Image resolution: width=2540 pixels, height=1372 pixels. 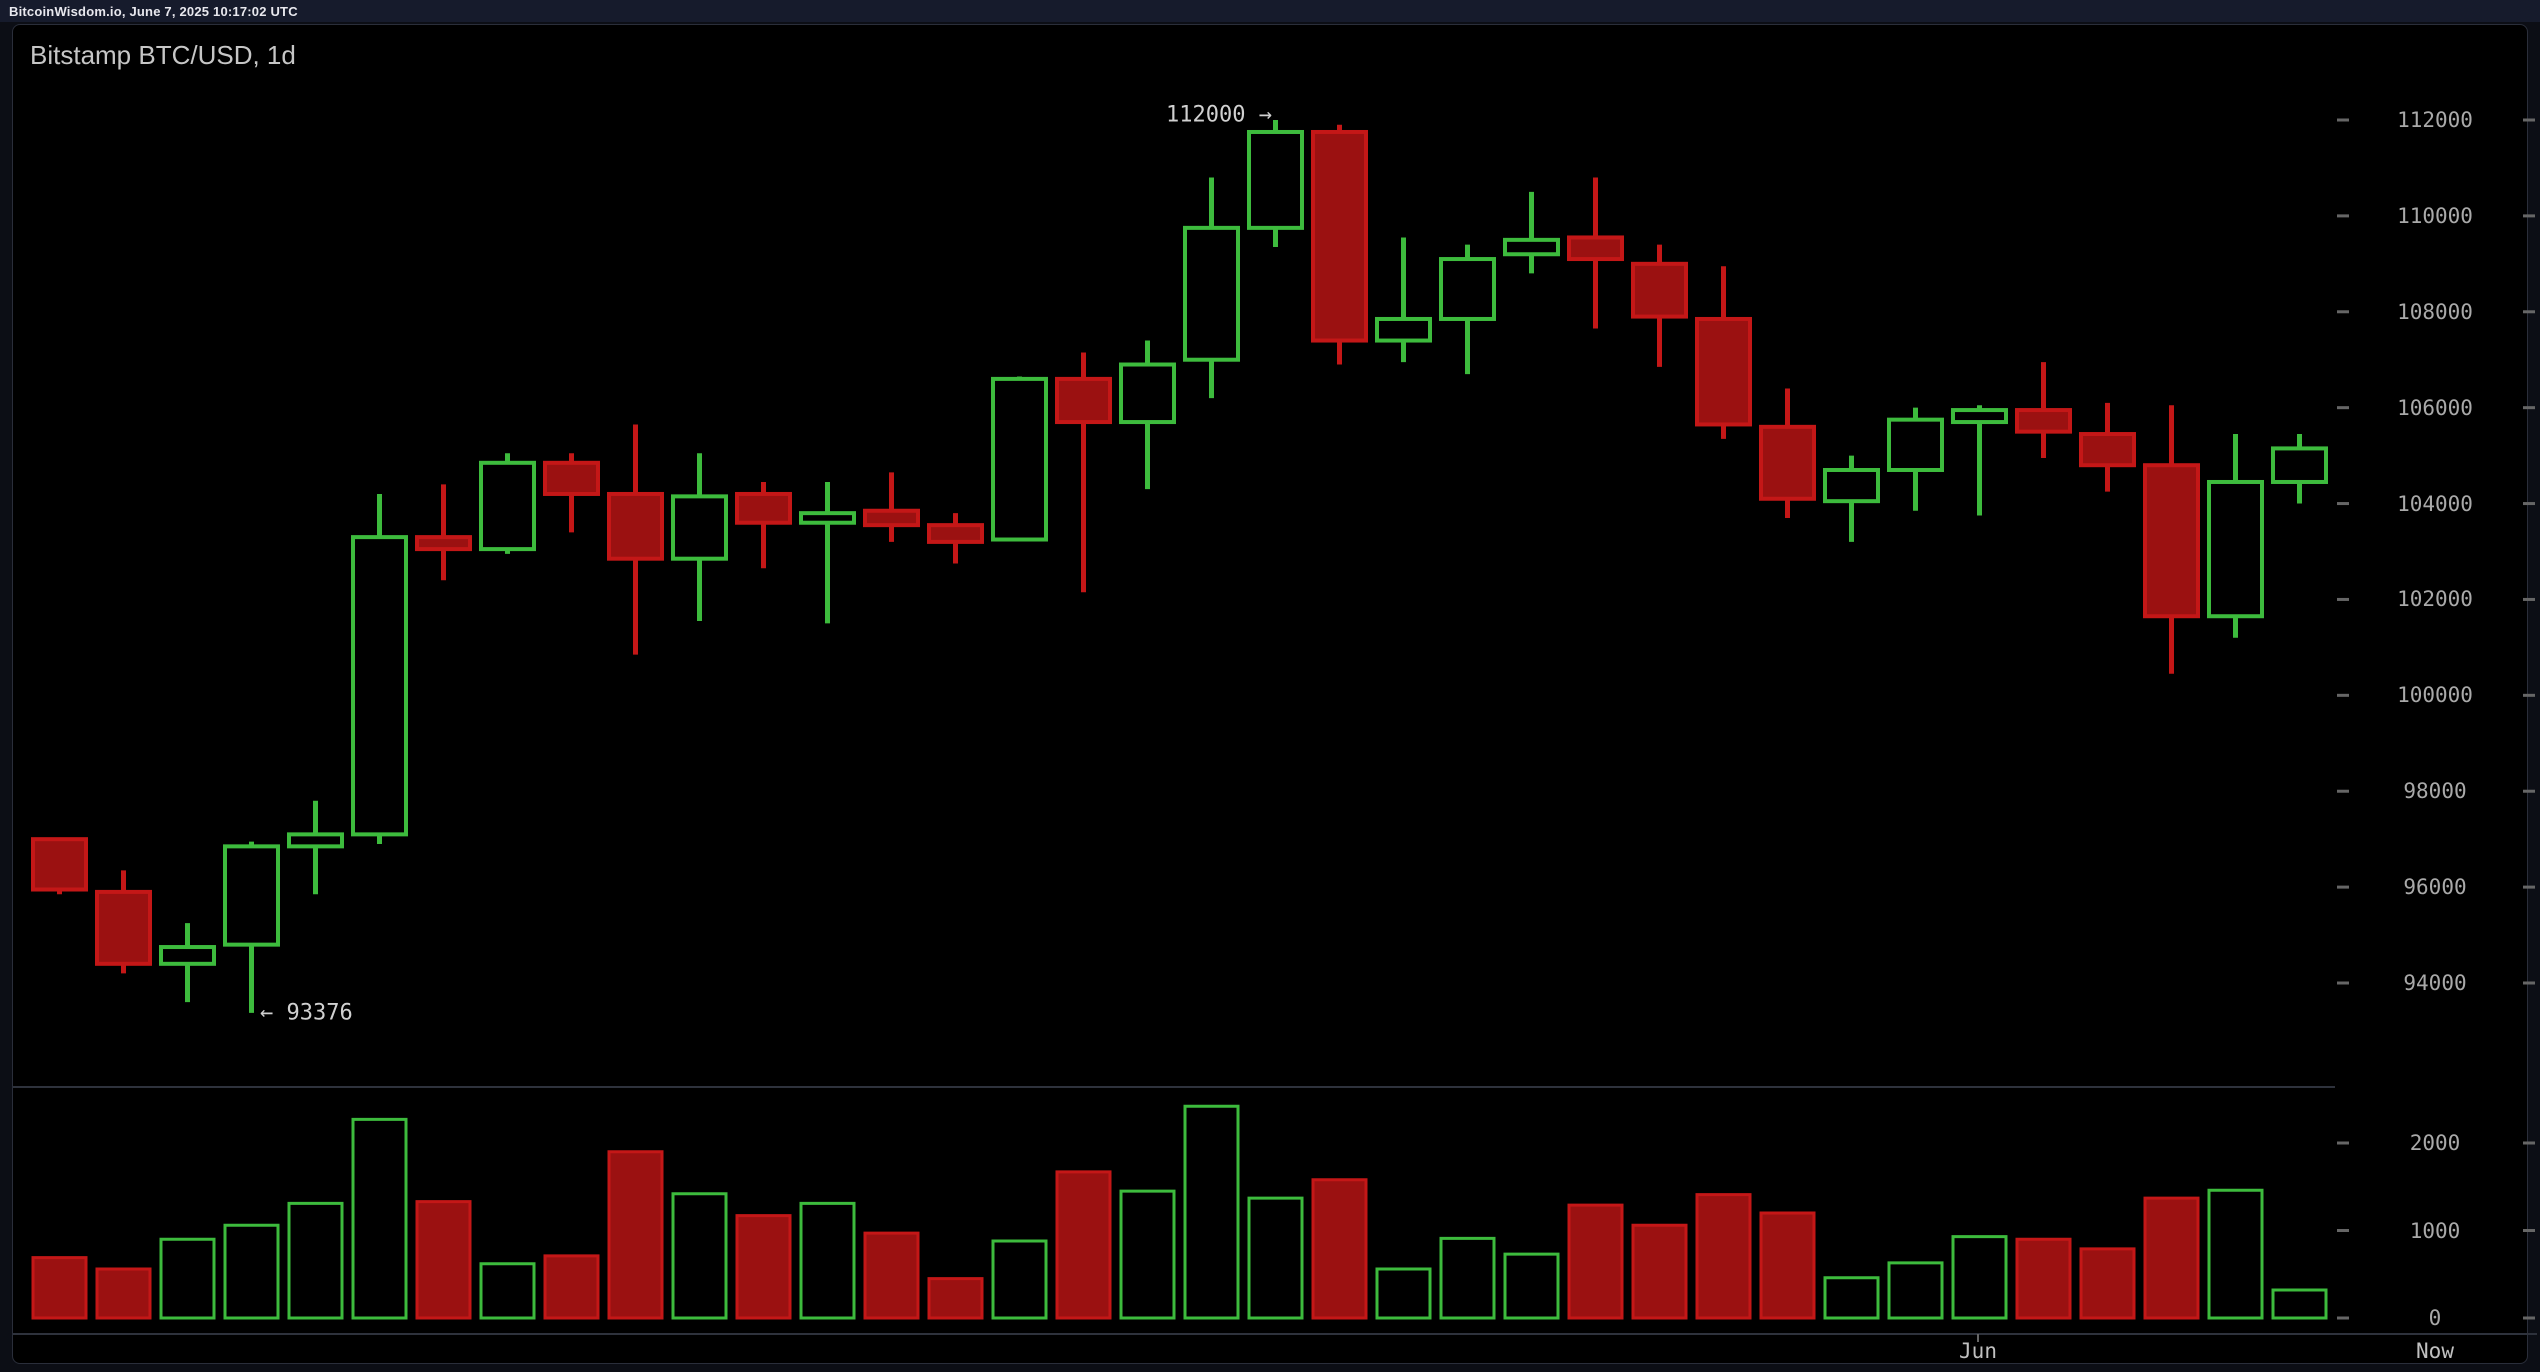 What do you see at coordinates (1978, 1351) in the screenshot?
I see `x-axis-month-label: Jun` at bounding box center [1978, 1351].